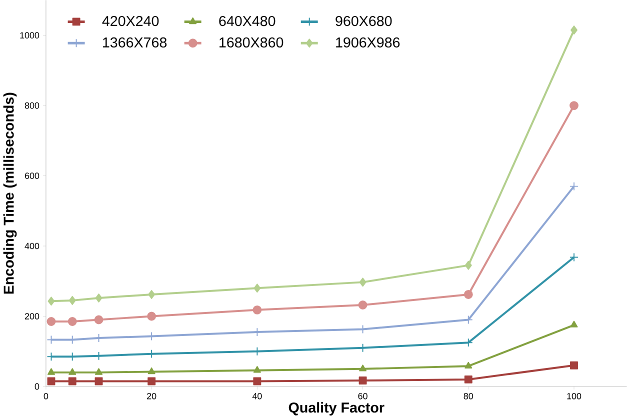 This screenshot has height=419, width=627. Describe the element at coordinates (364, 21) in the screenshot. I see `legend-label: 960X680` at that location.